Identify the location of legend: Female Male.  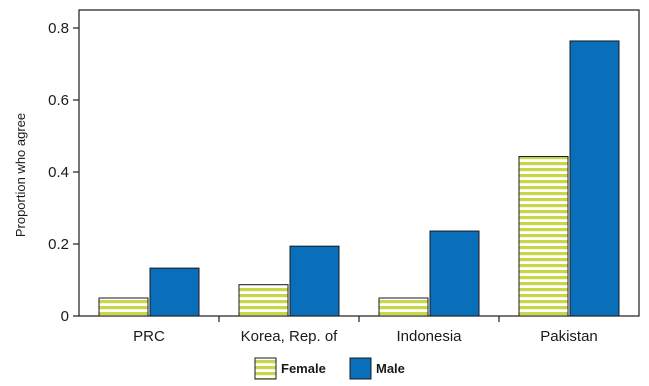
(329, 368).